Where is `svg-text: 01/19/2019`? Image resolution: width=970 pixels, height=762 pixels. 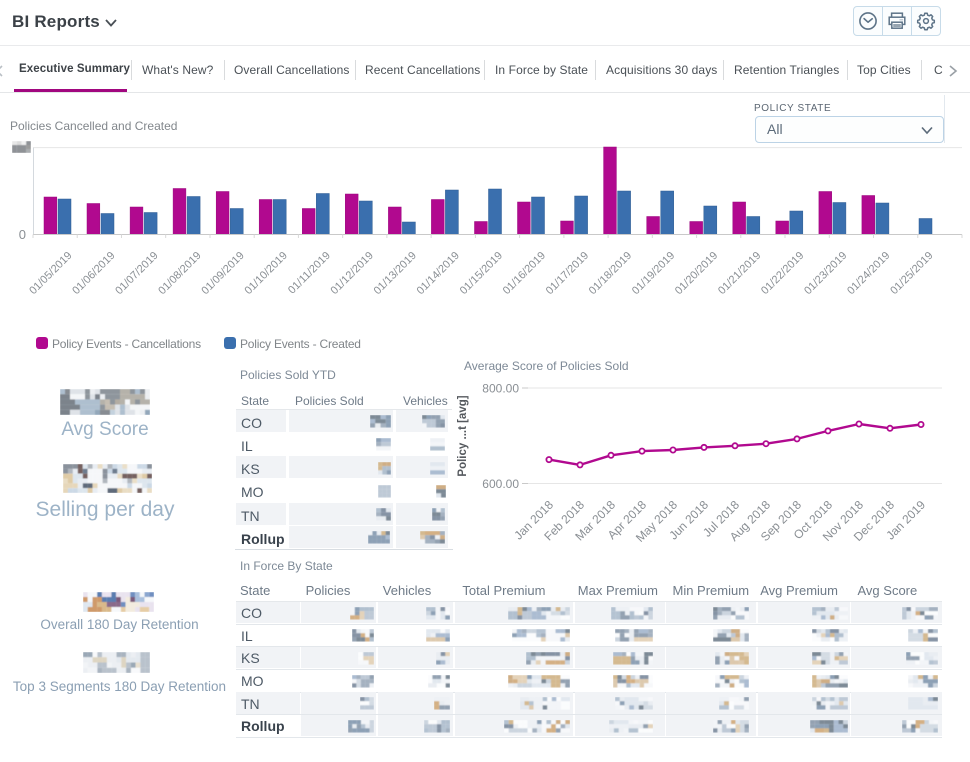 svg-text: 01/19/2019 is located at coordinates (653, 273).